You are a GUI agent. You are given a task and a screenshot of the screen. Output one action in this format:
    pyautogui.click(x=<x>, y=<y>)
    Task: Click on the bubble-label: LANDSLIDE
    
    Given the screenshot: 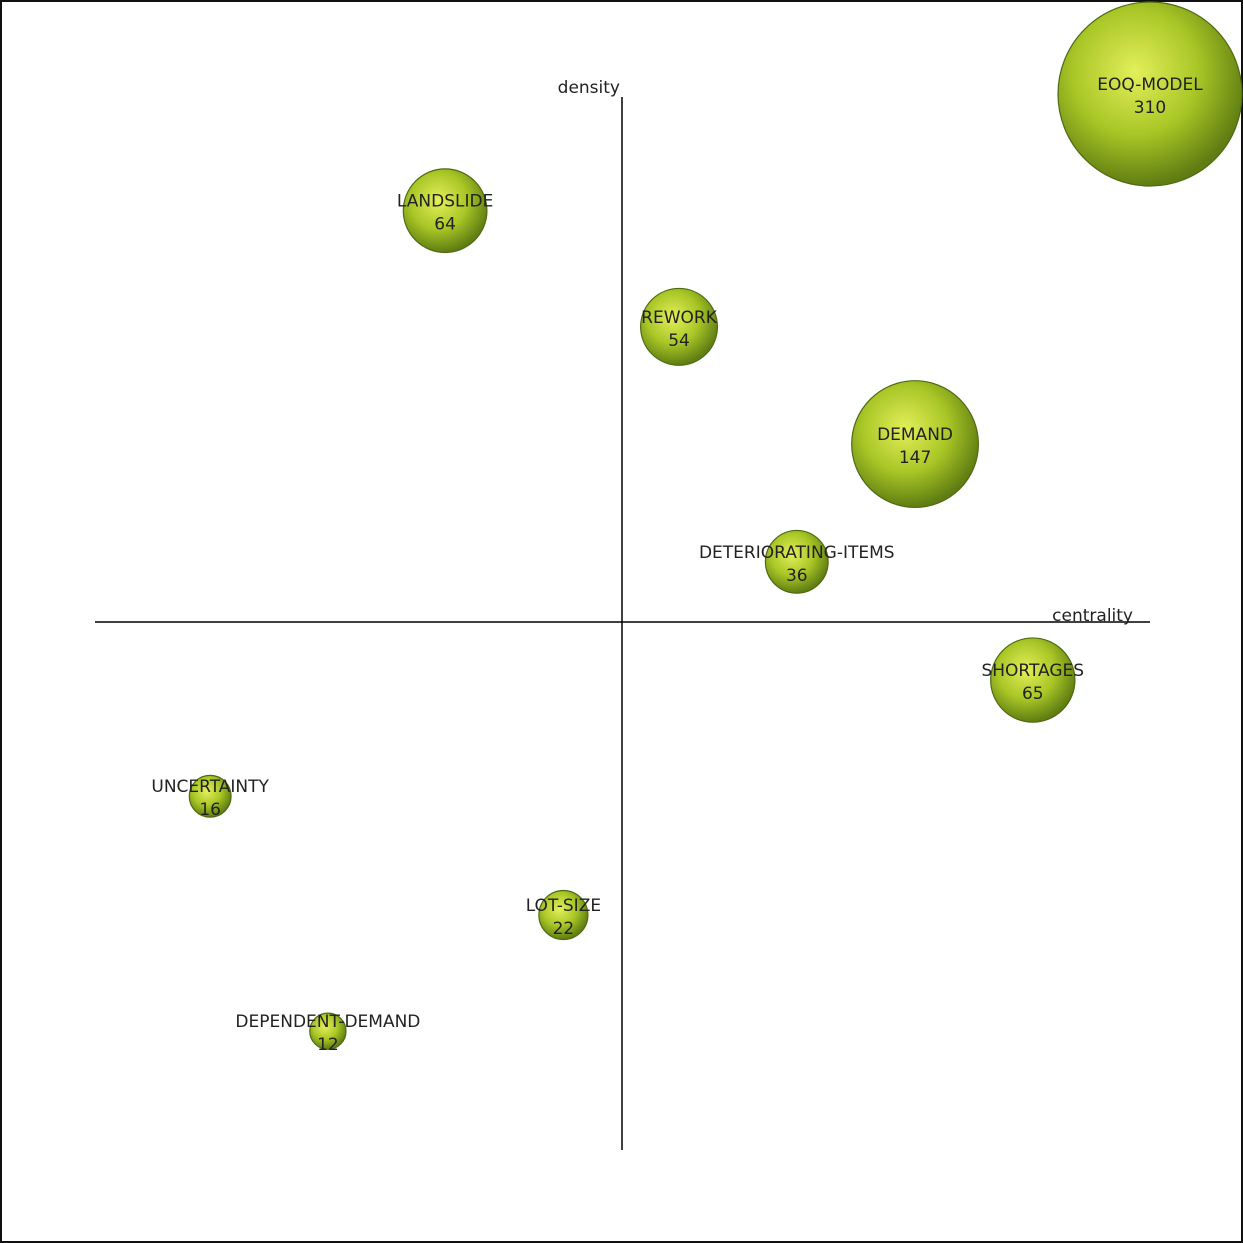 What is the action you would take?
    pyautogui.click(x=445, y=202)
    